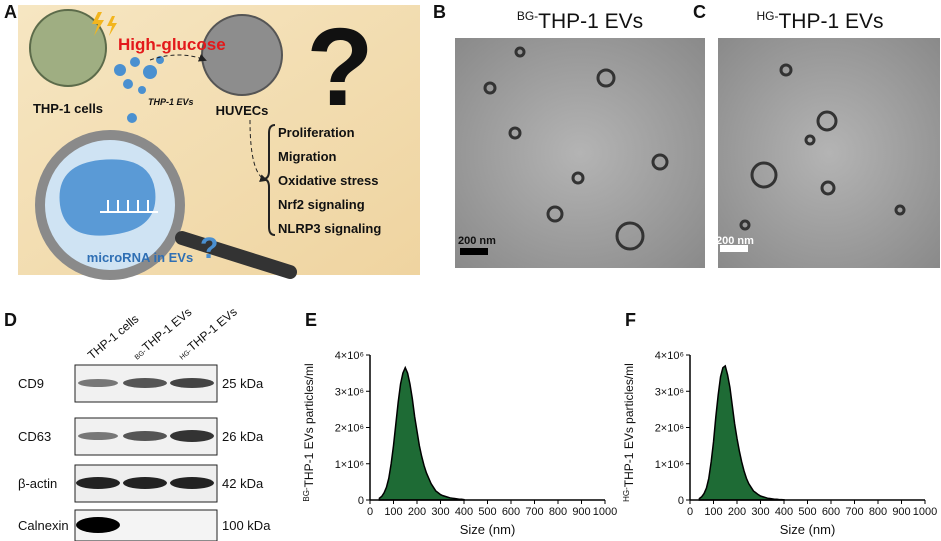  I want to click on brace, so click(269, 180).